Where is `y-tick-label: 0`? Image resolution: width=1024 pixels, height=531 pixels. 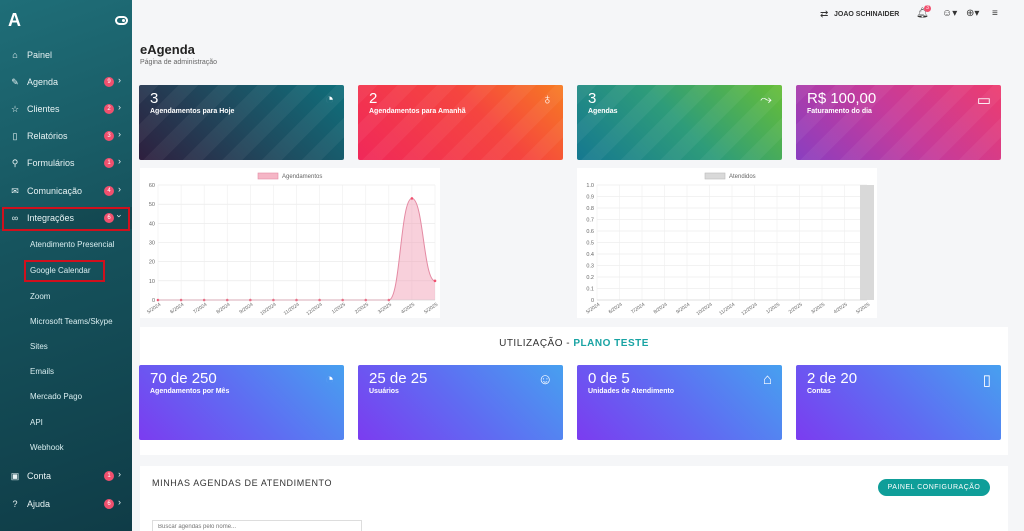
y-tick-label: 0 is located at coordinates (592, 301).